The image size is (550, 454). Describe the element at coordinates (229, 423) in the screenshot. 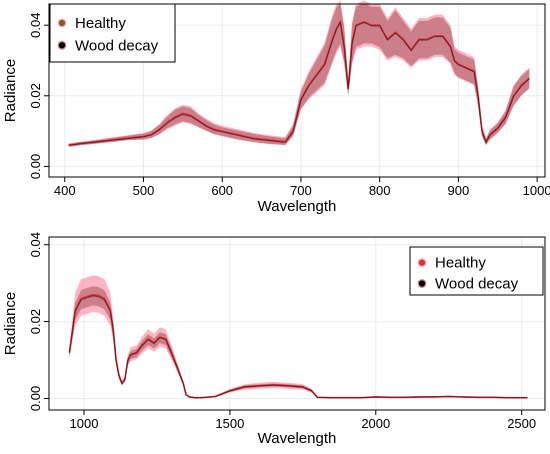

I see `bottom-x-tick-label: 1500` at that location.